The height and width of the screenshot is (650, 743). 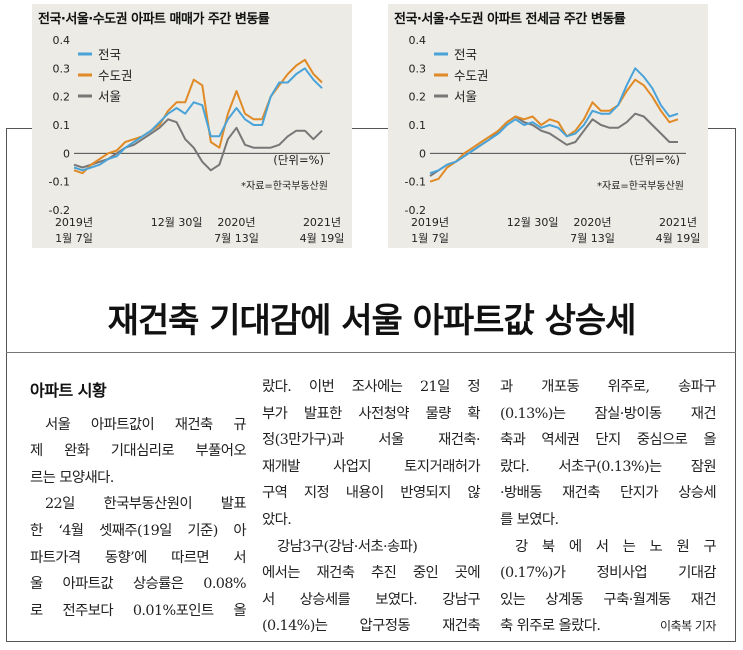 I want to click on article-line: 축과 역세권 단지 중심으로 올, so click(x=608, y=440).